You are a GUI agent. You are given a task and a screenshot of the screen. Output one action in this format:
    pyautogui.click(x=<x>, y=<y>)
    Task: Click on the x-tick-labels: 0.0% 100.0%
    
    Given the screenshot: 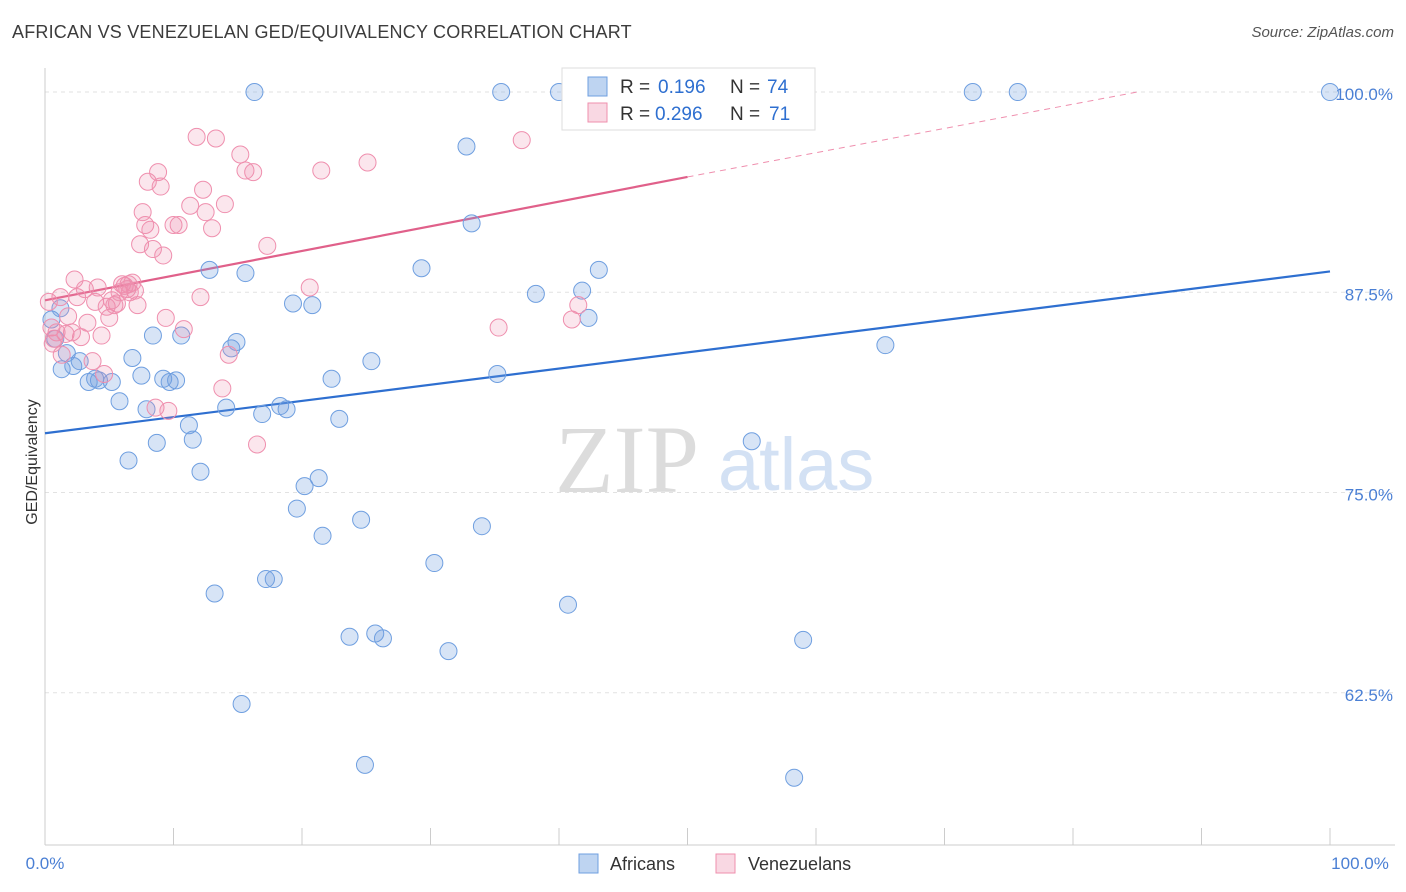 What is the action you would take?
    pyautogui.click(x=707, y=863)
    